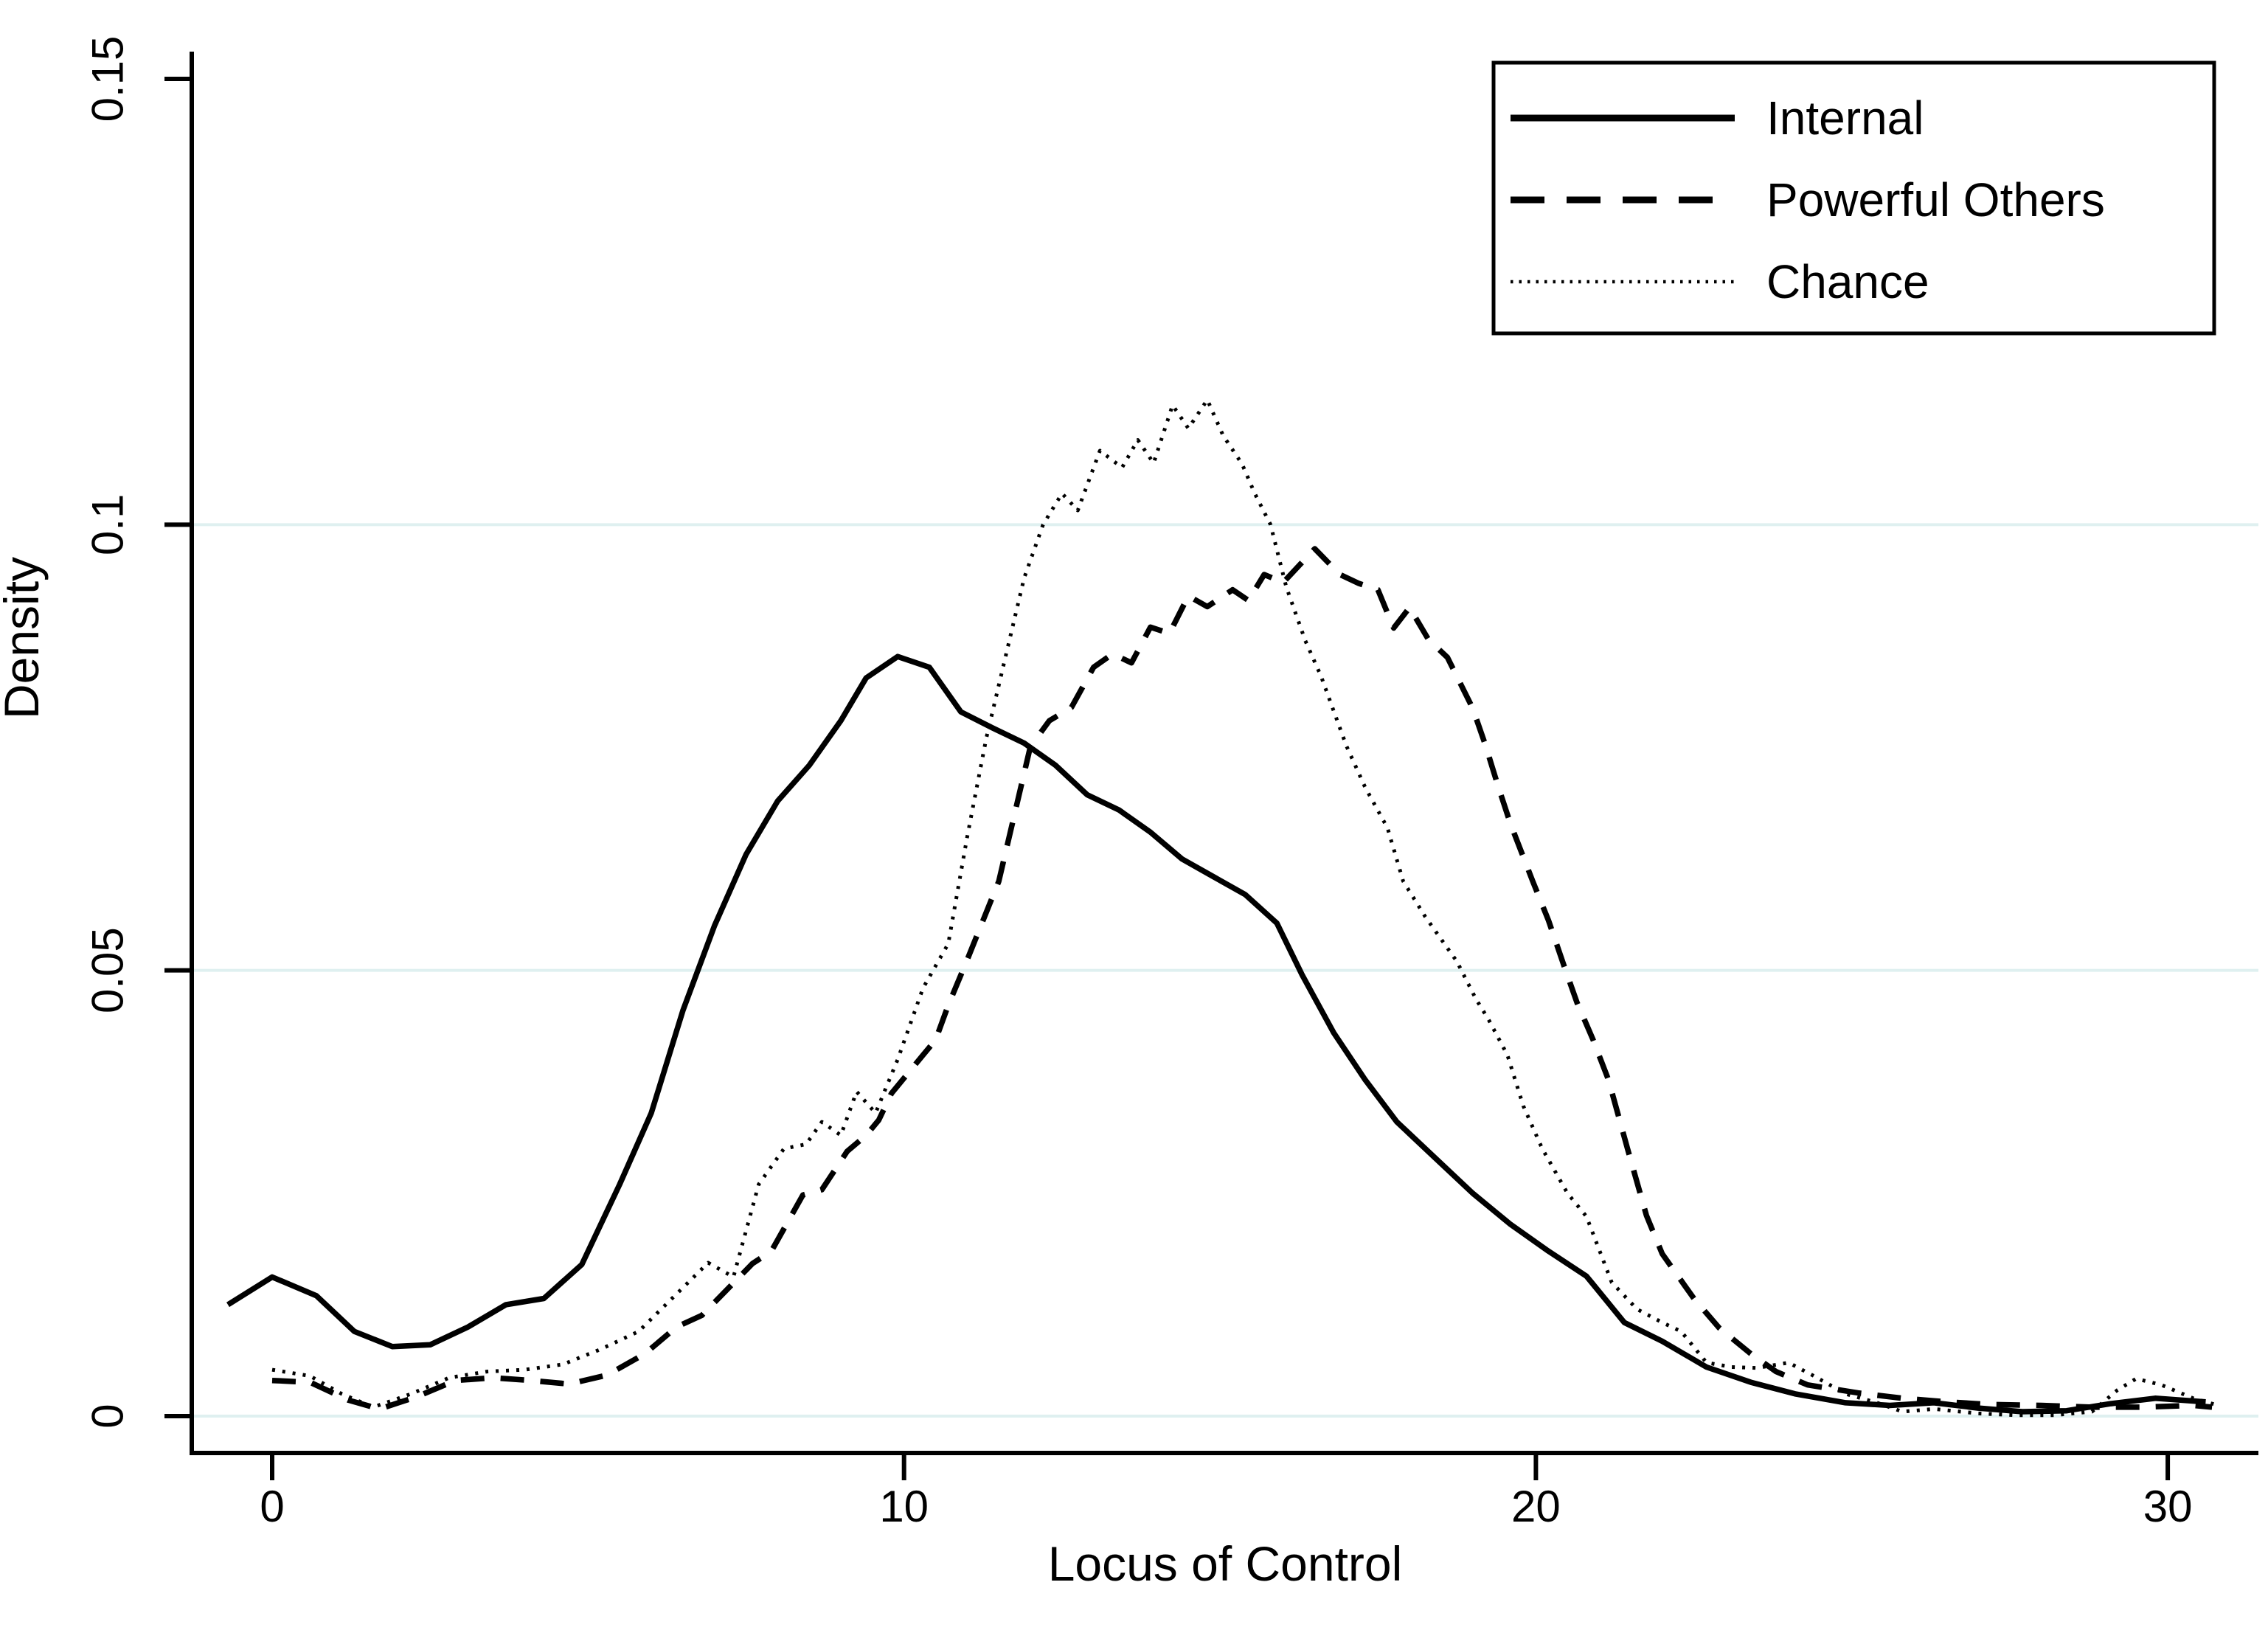  Describe the element at coordinates (904, 1506) in the screenshot. I see `x-tick-label-10: 10` at that location.